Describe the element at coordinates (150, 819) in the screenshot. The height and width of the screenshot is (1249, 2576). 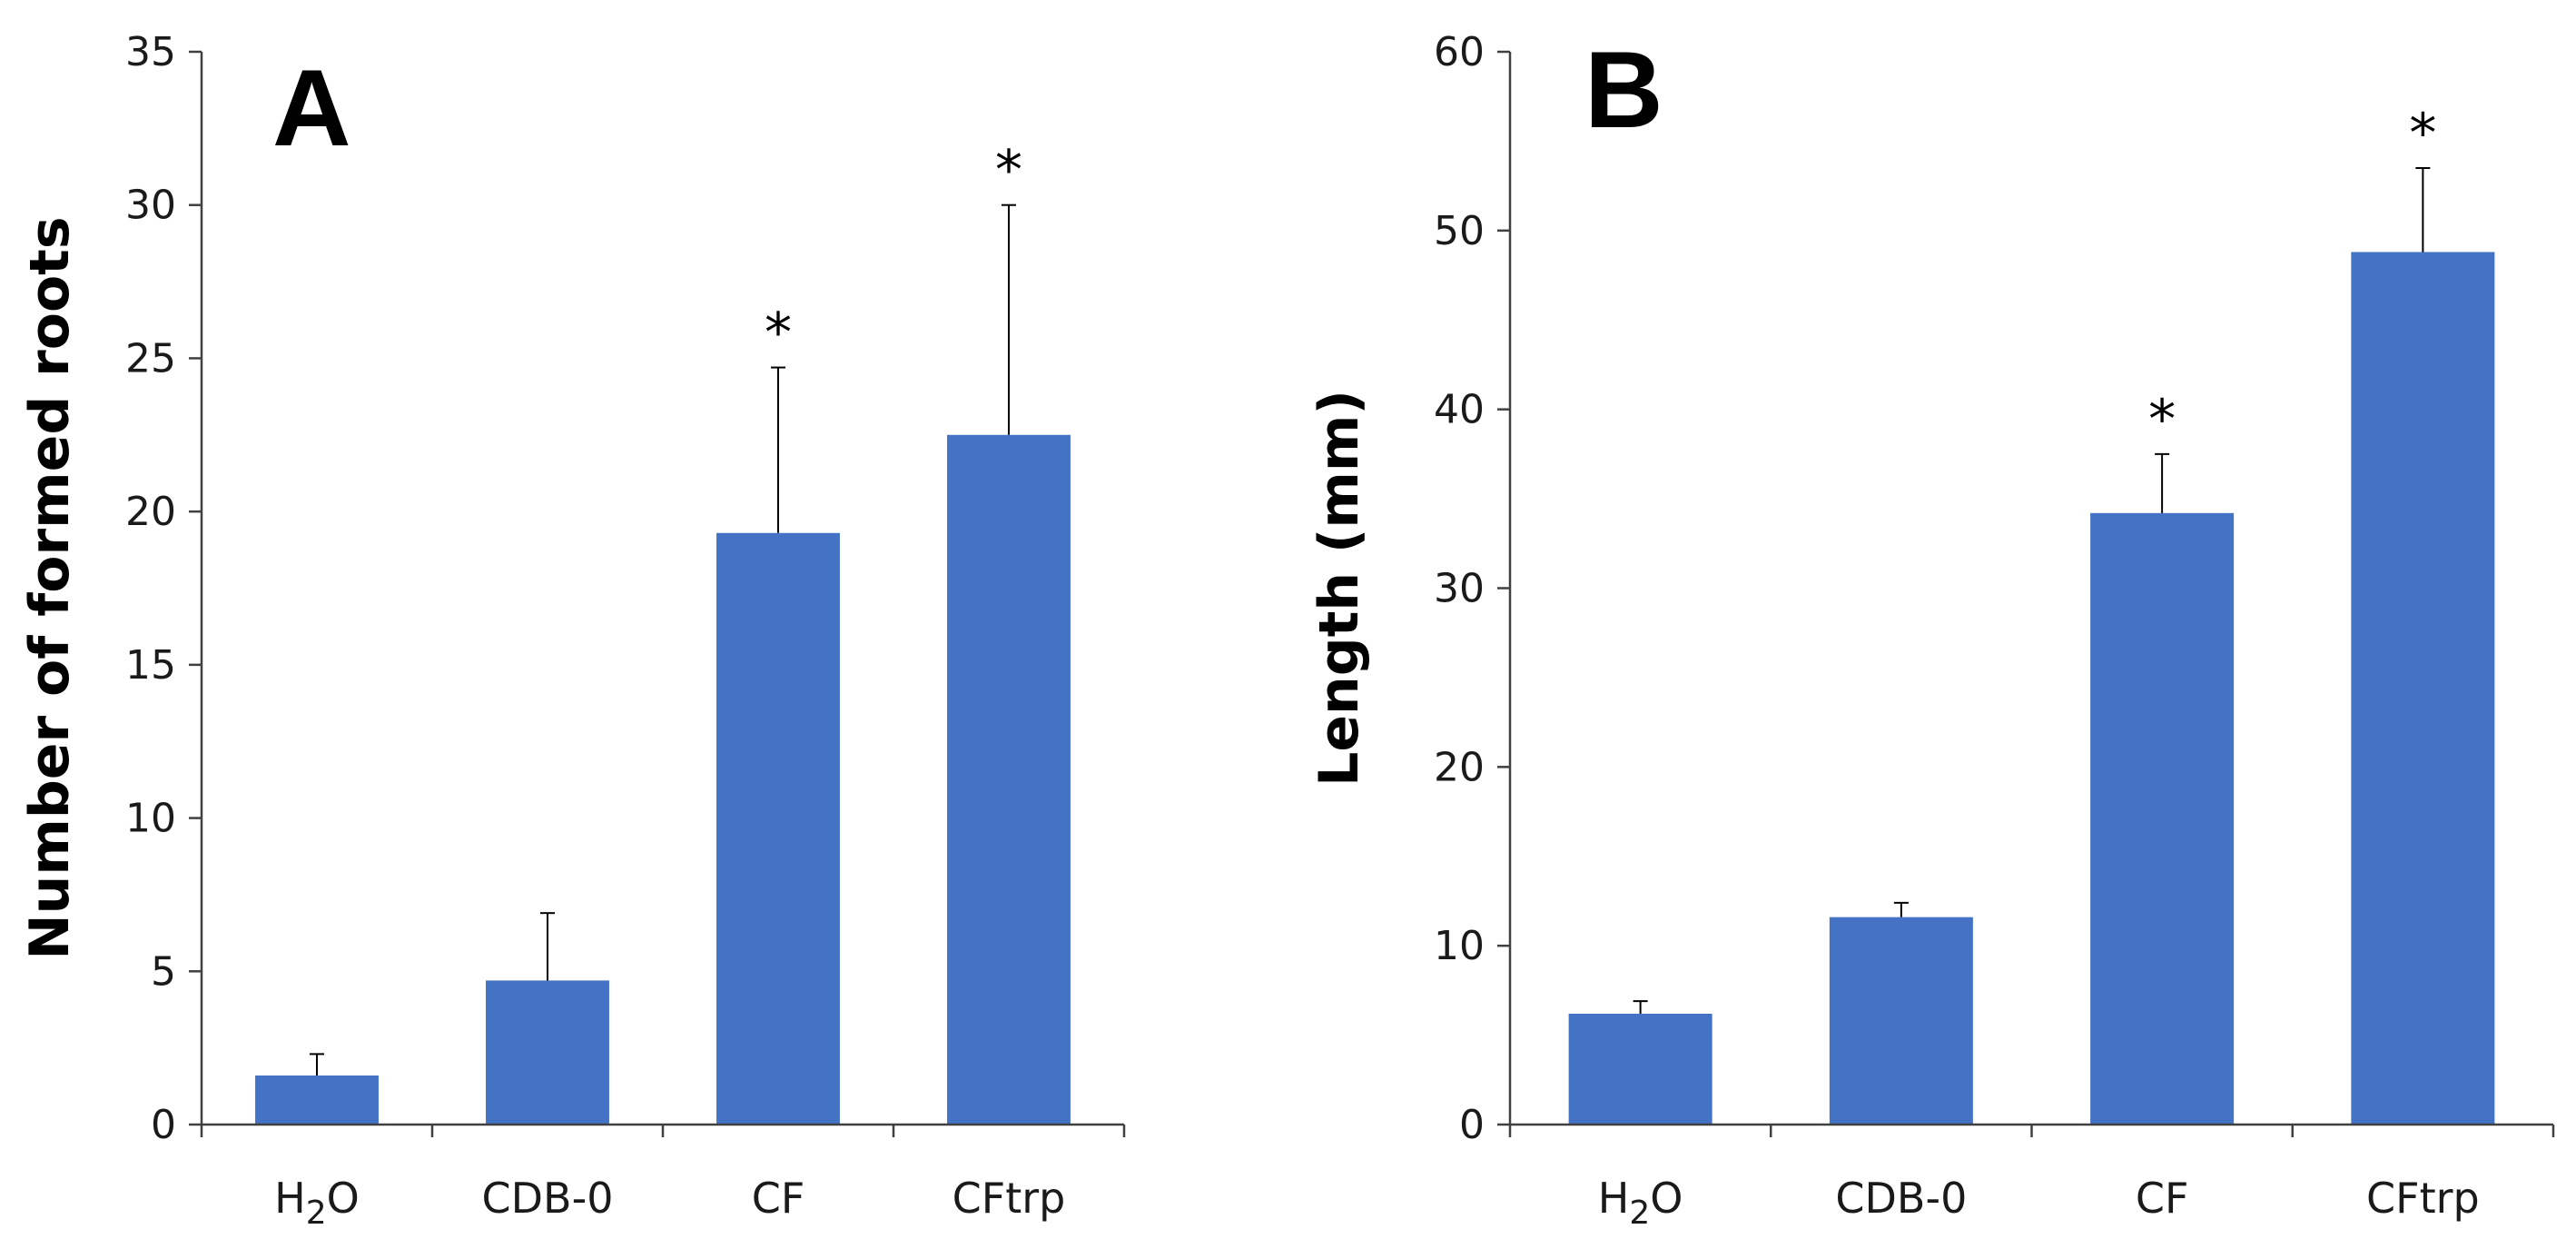
I see `y-tick-label-2: 10` at that location.